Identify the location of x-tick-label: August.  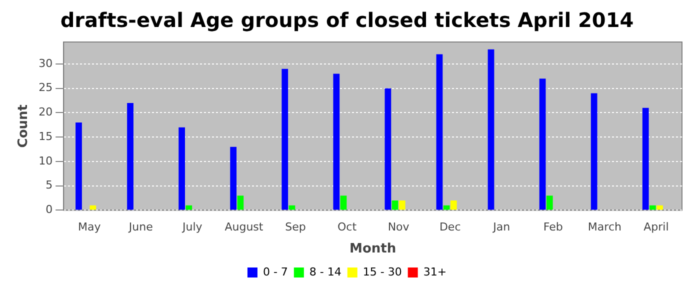
(244, 227).